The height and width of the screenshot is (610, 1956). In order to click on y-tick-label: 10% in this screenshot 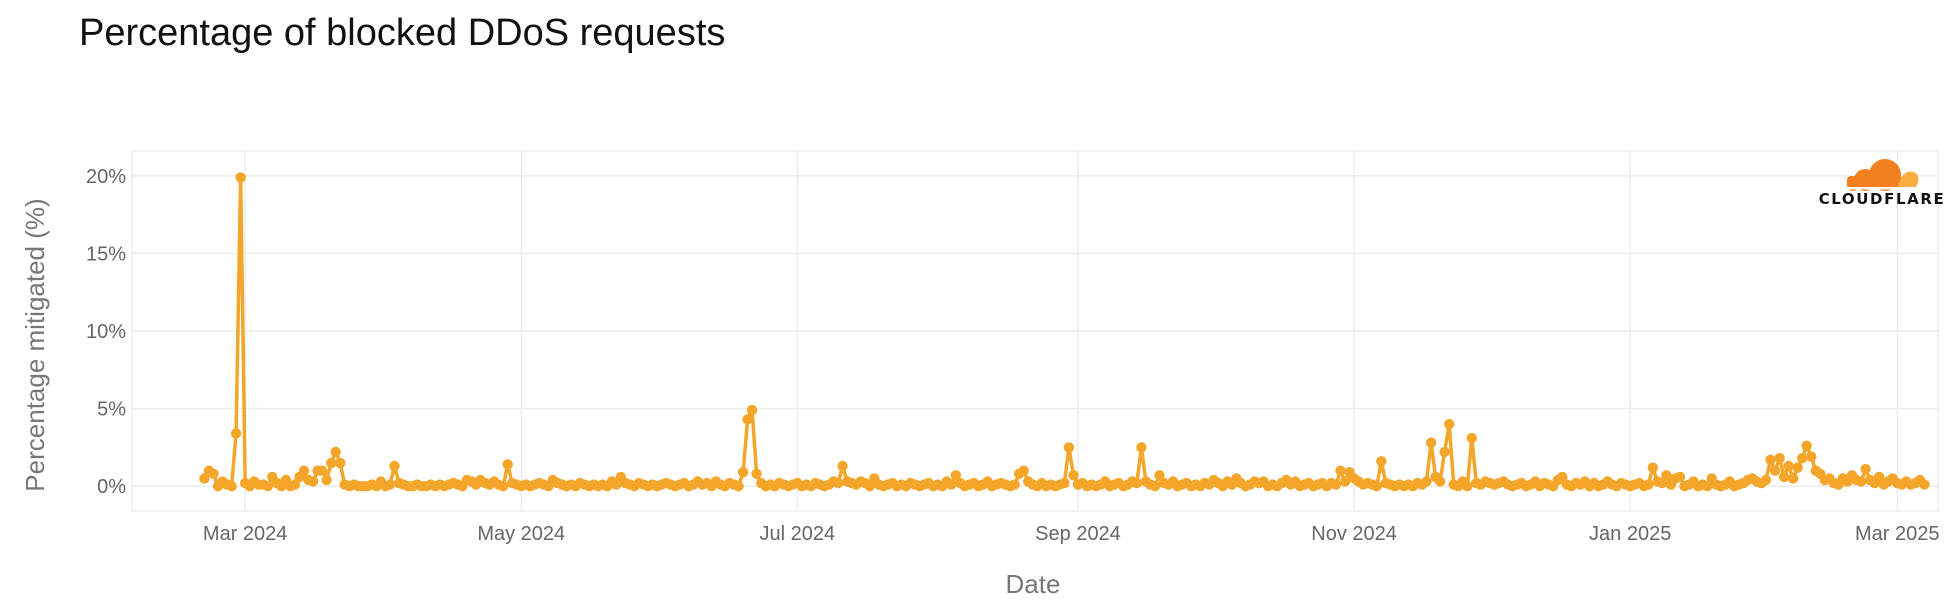, I will do `click(106, 332)`.